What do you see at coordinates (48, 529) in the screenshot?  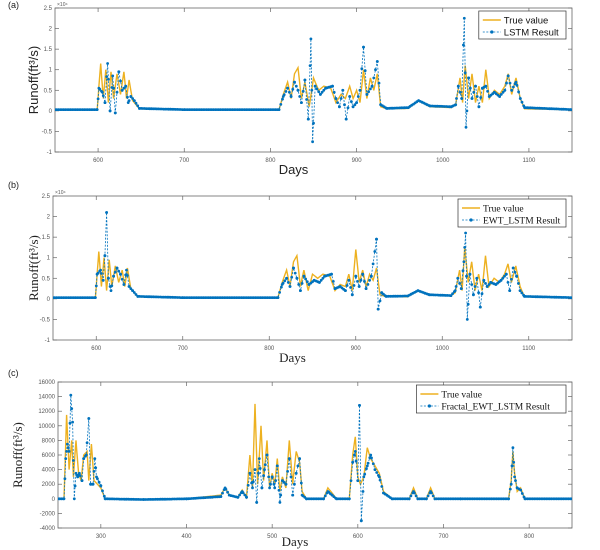 I see `y-tick-label: -4000` at bounding box center [48, 529].